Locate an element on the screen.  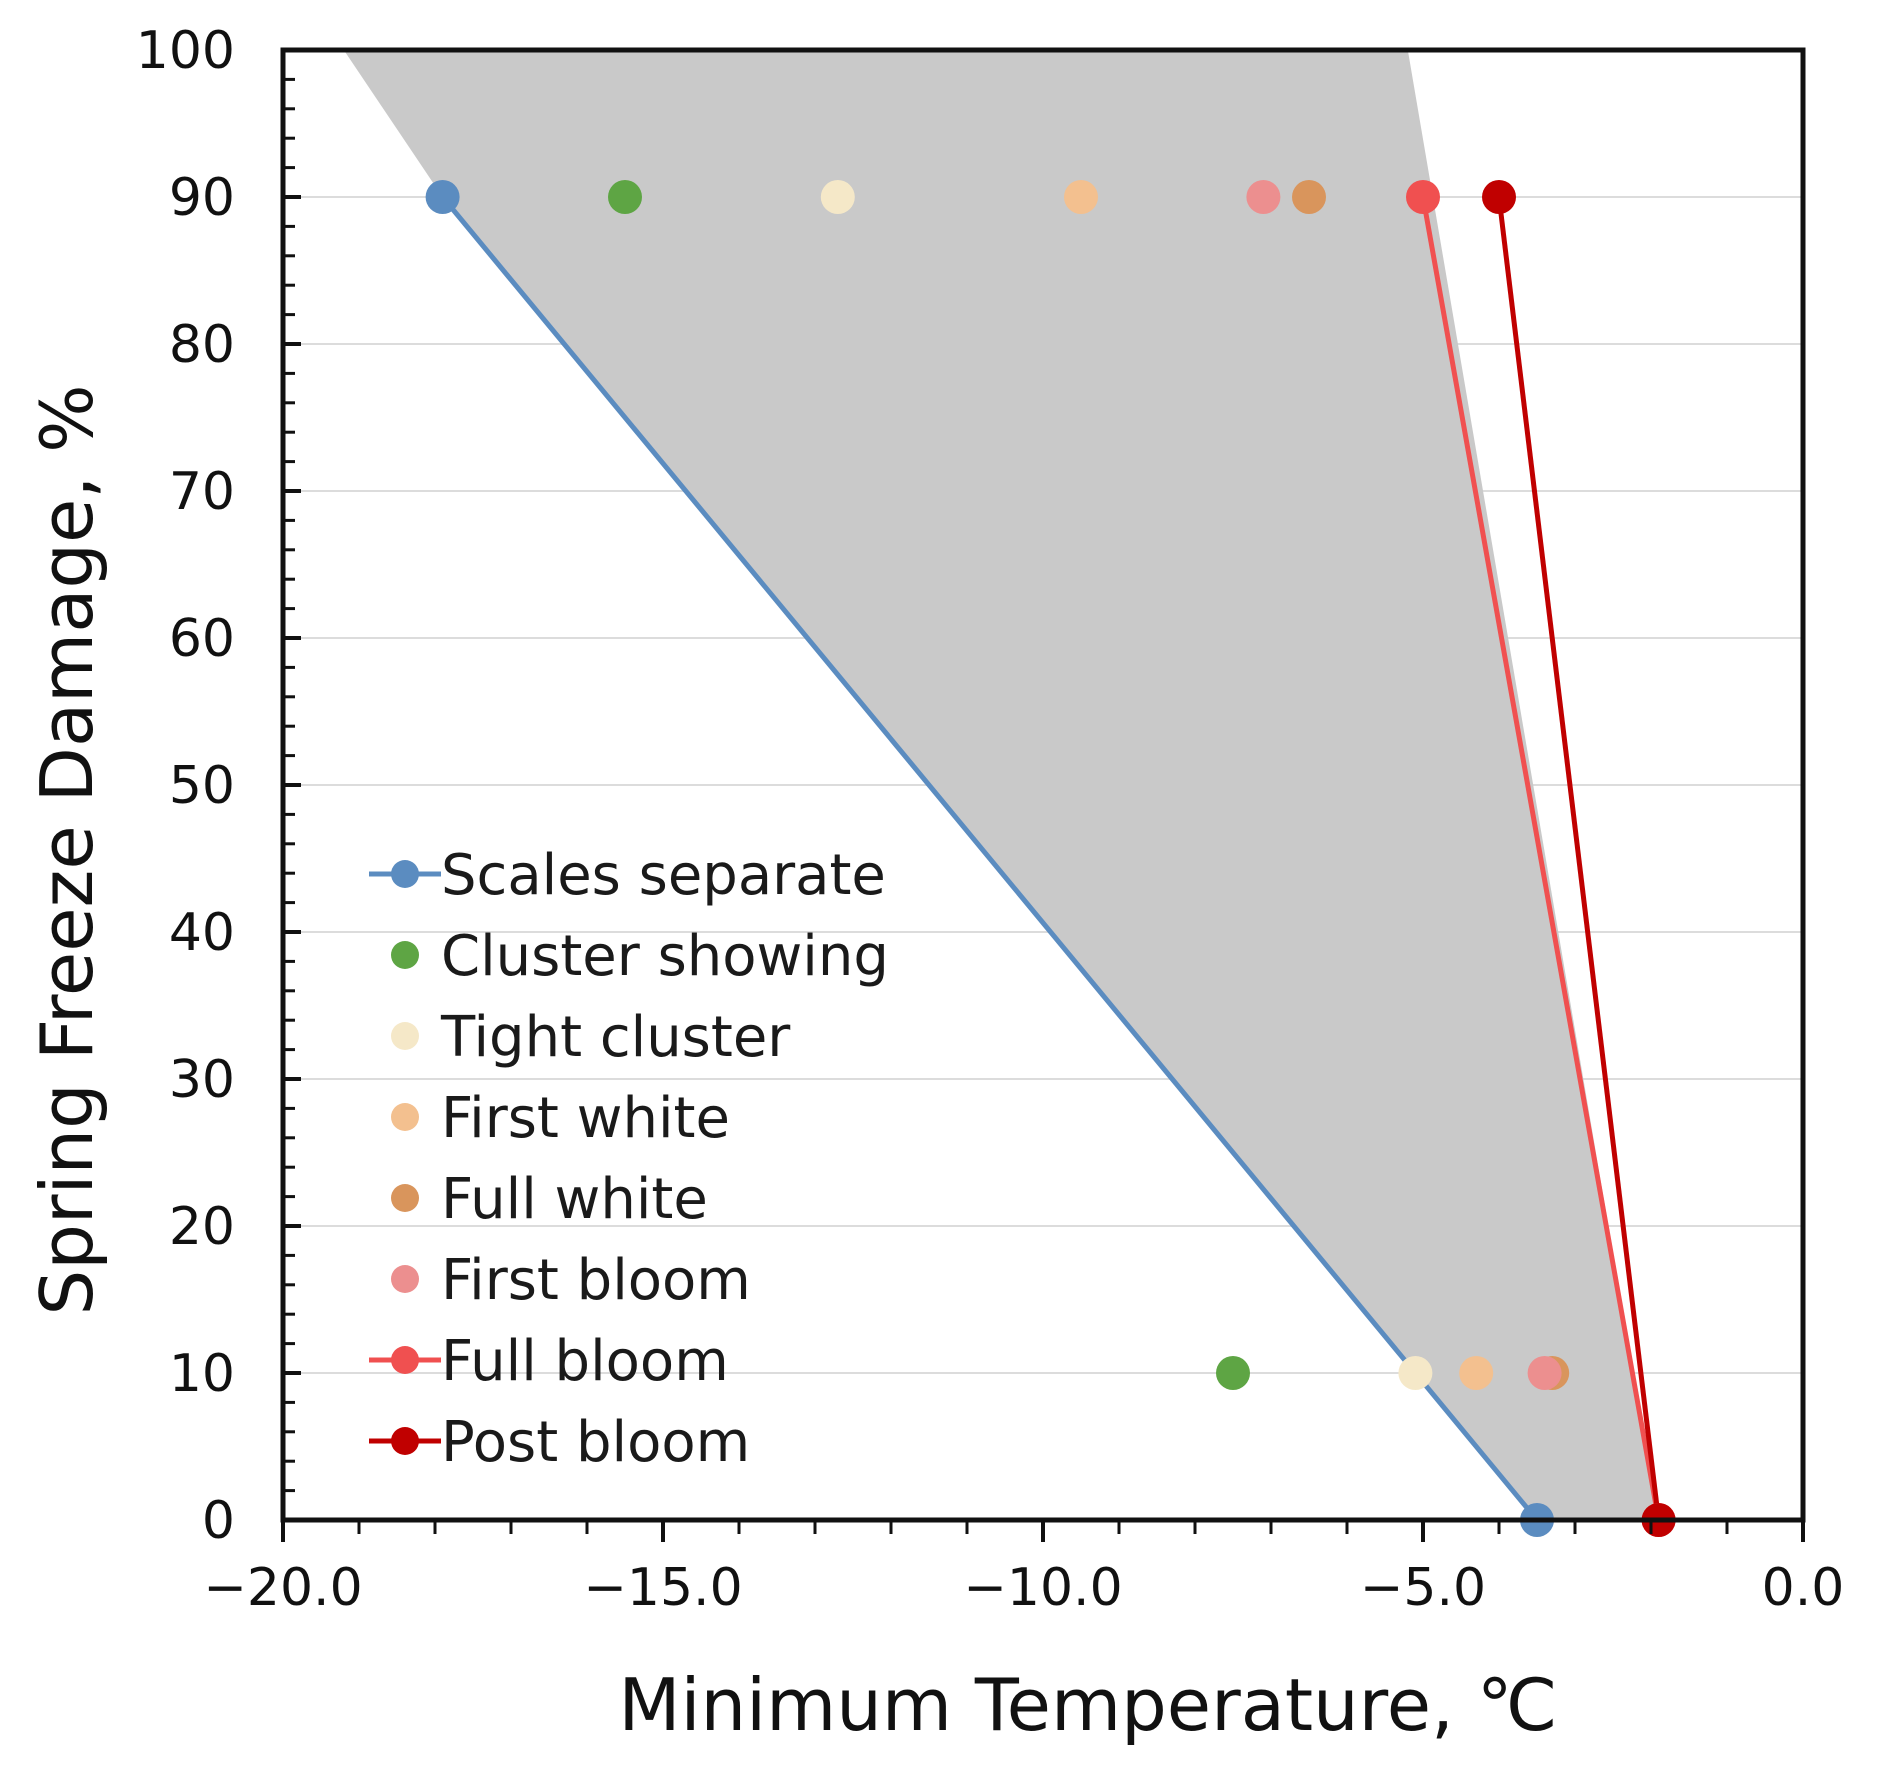
legend-marker-scales-separate is located at coordinates (405, 874).